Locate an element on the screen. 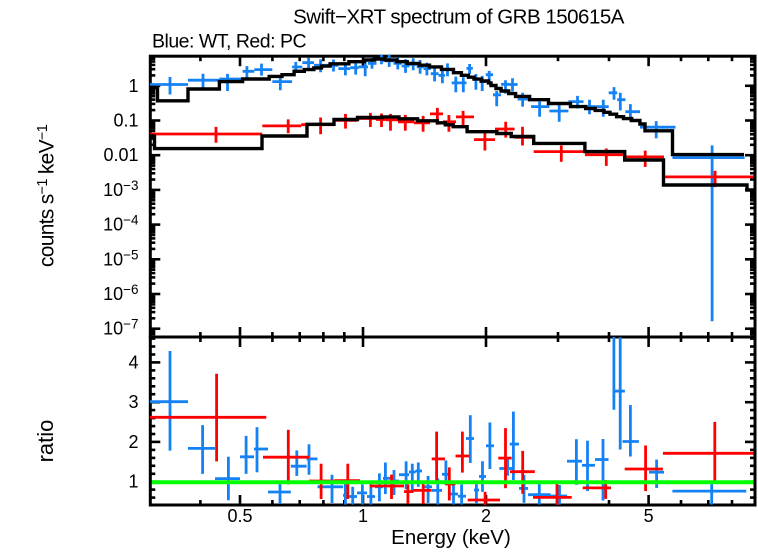 Image resolution: width=758 pixels, height=556 pixels. svg-text:Swift−XRT spectrum of GRB 1506: Swift−XRT spectrum of GRB 150615A is located at coordinates (459, 16).